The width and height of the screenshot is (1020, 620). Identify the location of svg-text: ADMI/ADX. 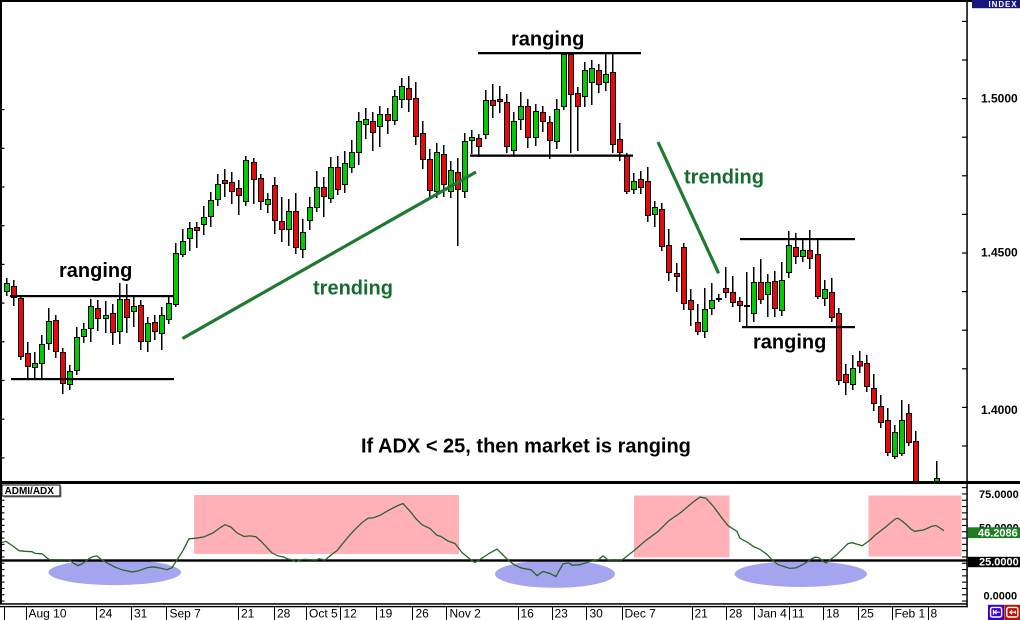
(30, 491).